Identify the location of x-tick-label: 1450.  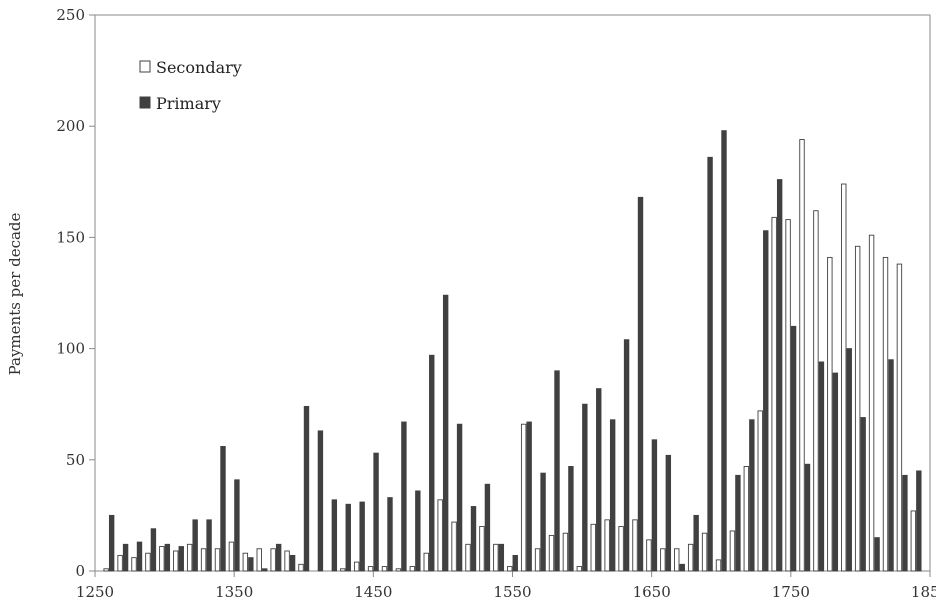
(373, 592).